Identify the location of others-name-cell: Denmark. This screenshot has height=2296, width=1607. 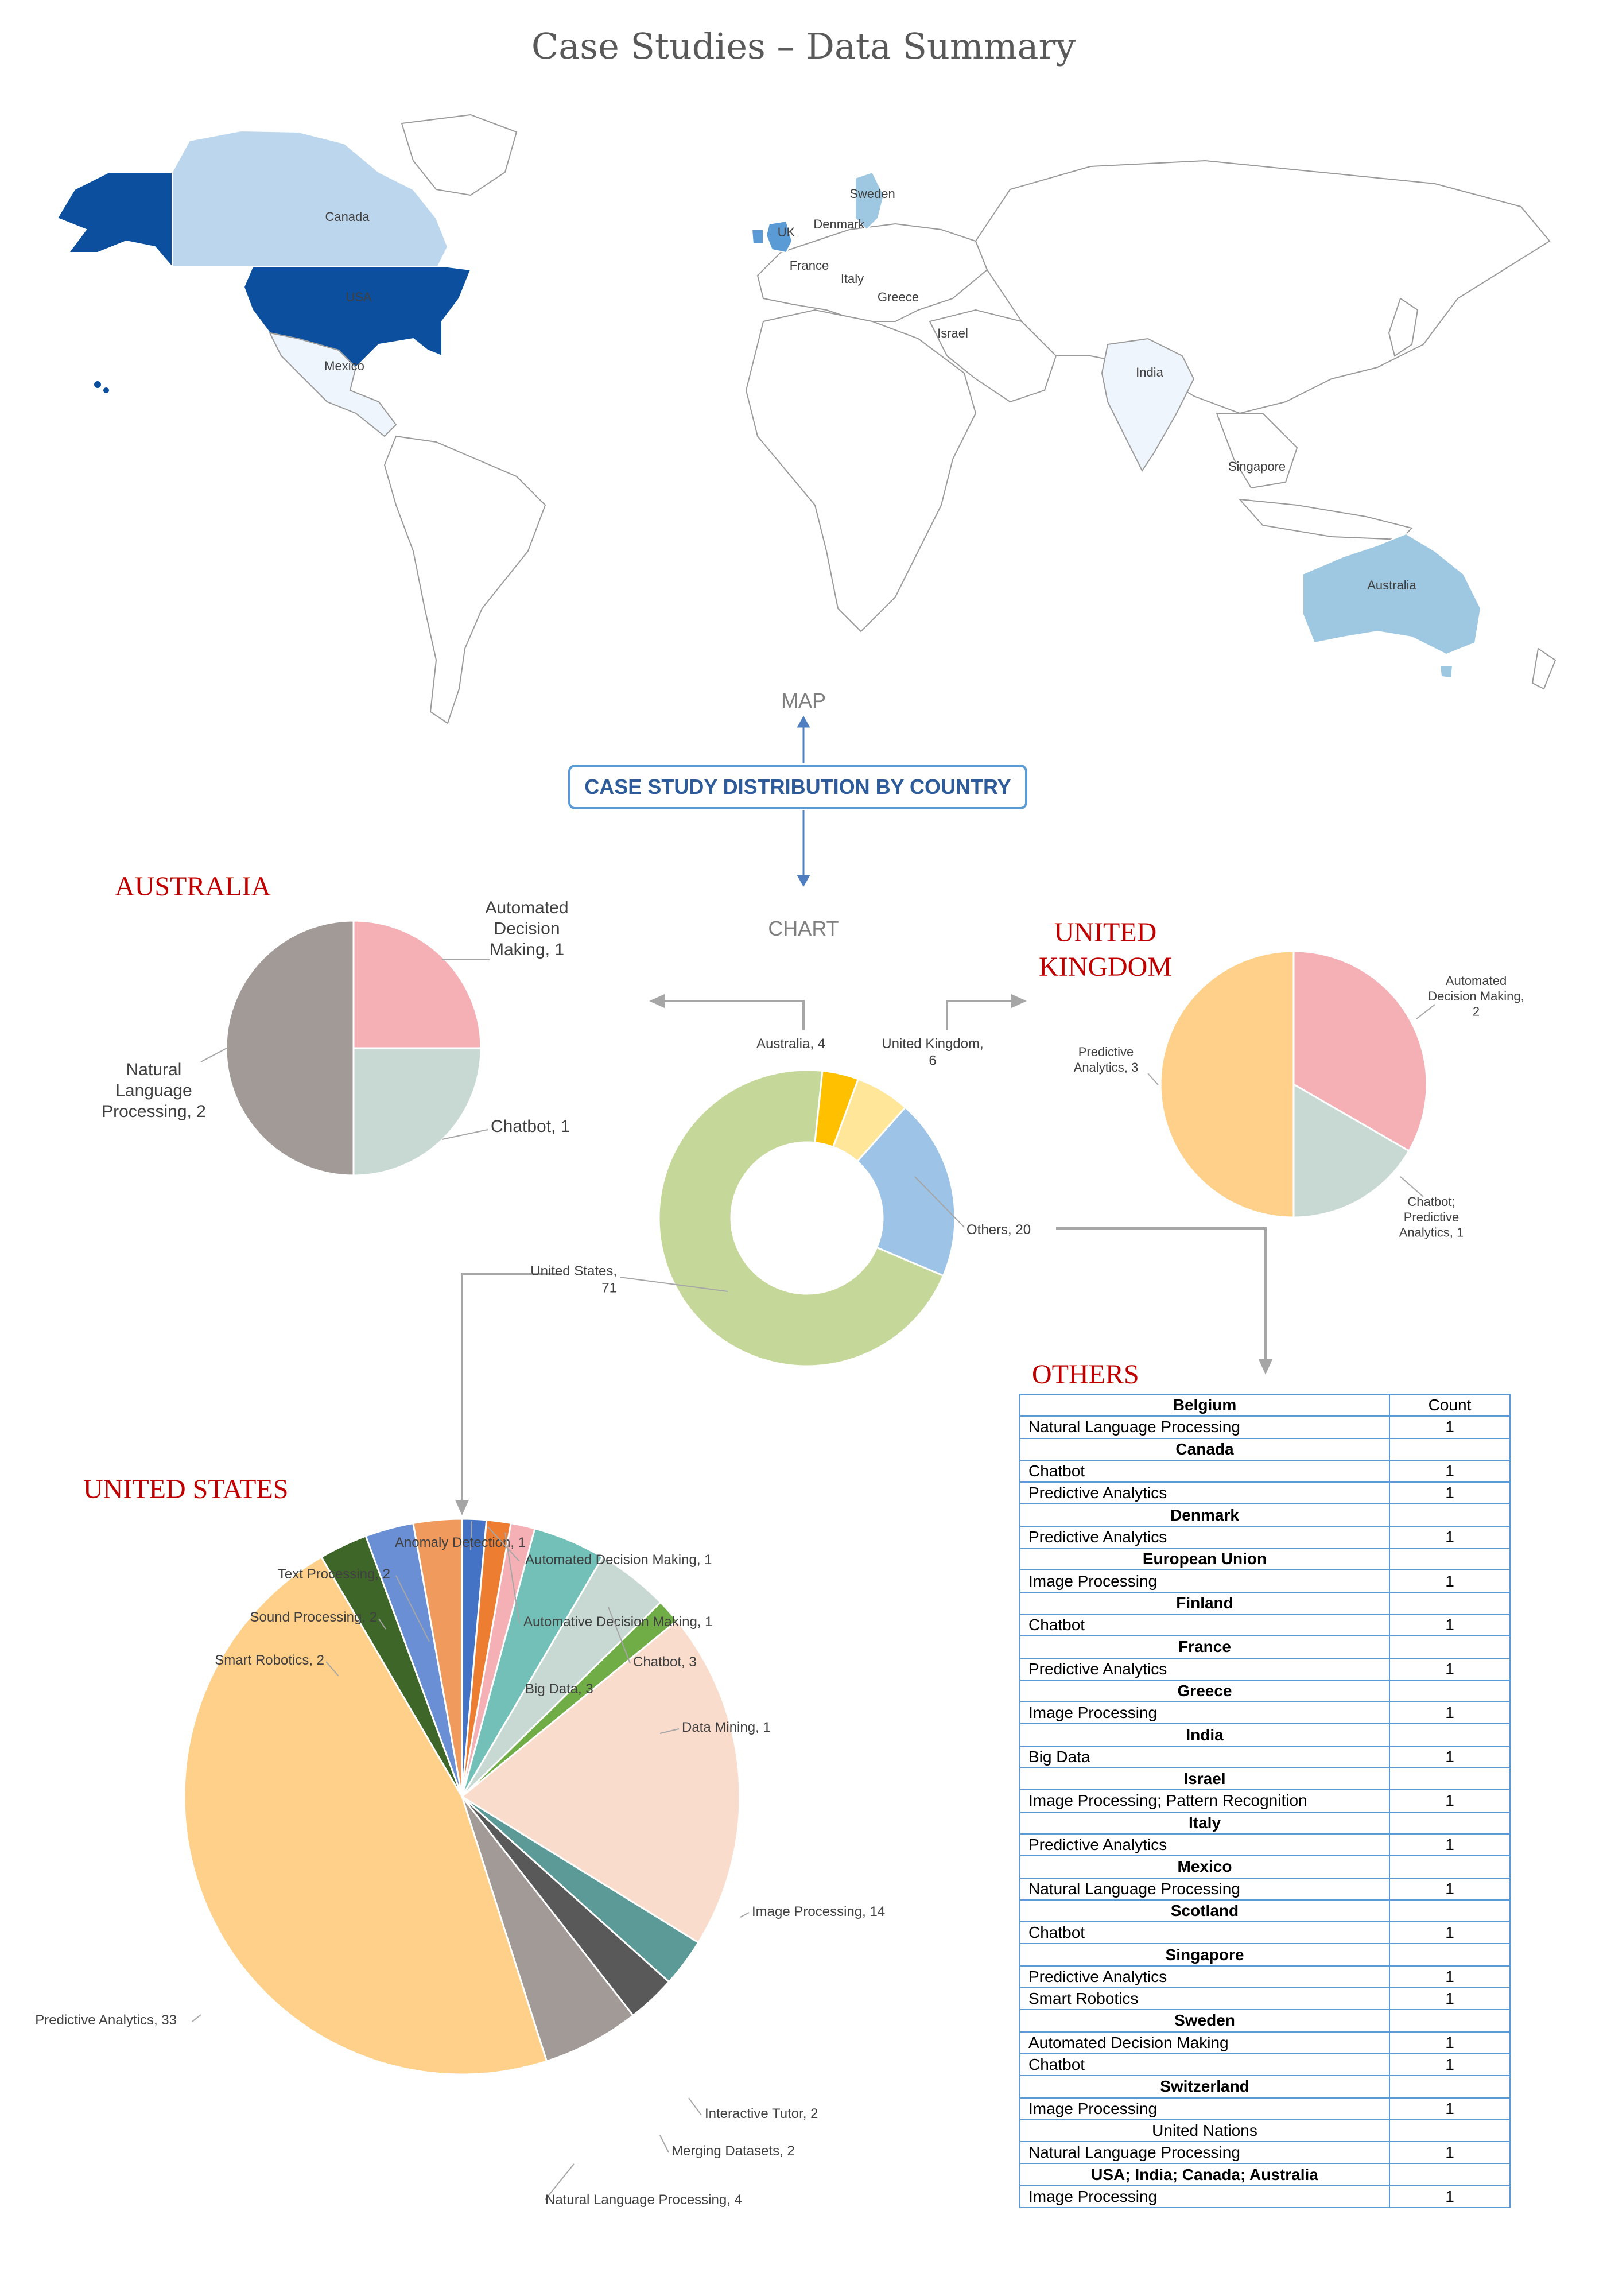
(1204, 1515).